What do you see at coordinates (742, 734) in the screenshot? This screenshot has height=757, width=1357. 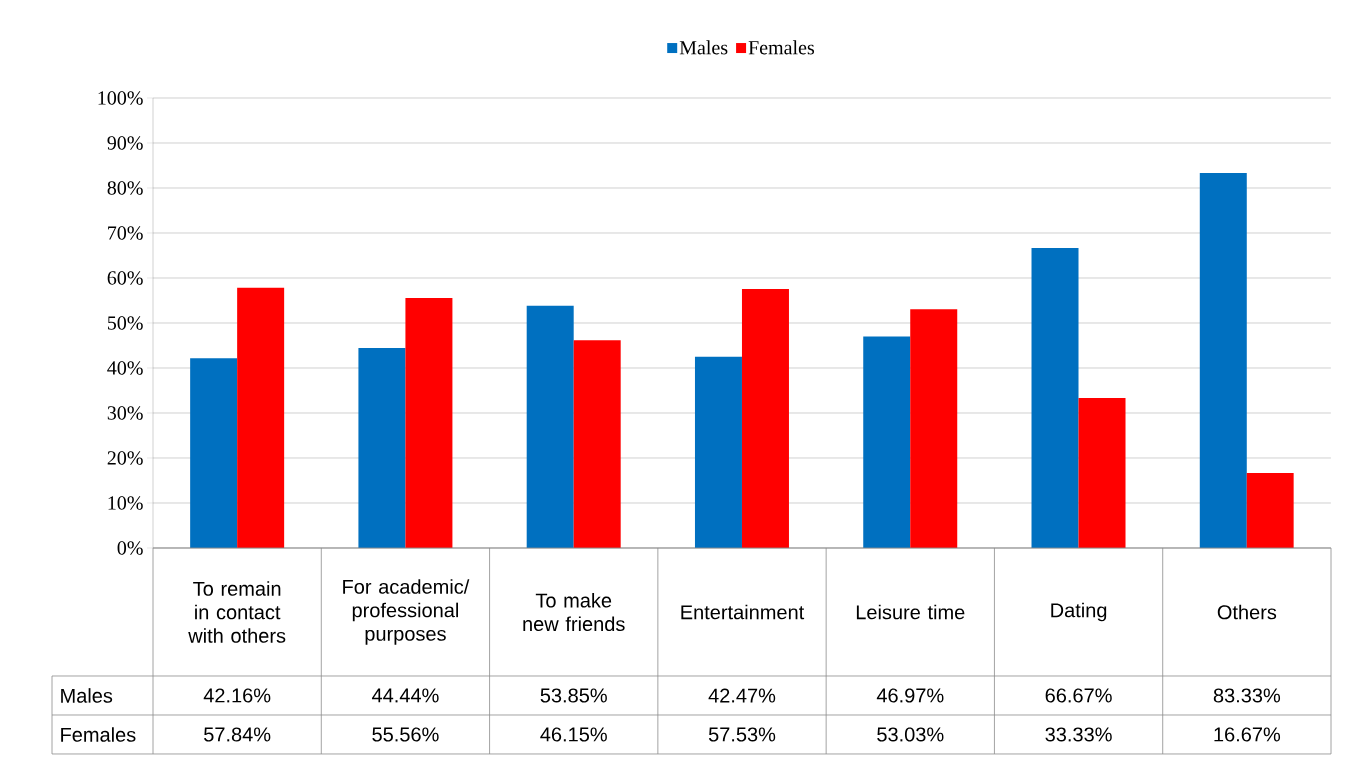 I see `data-label: 57.53%` at bounding box center [742, 734].